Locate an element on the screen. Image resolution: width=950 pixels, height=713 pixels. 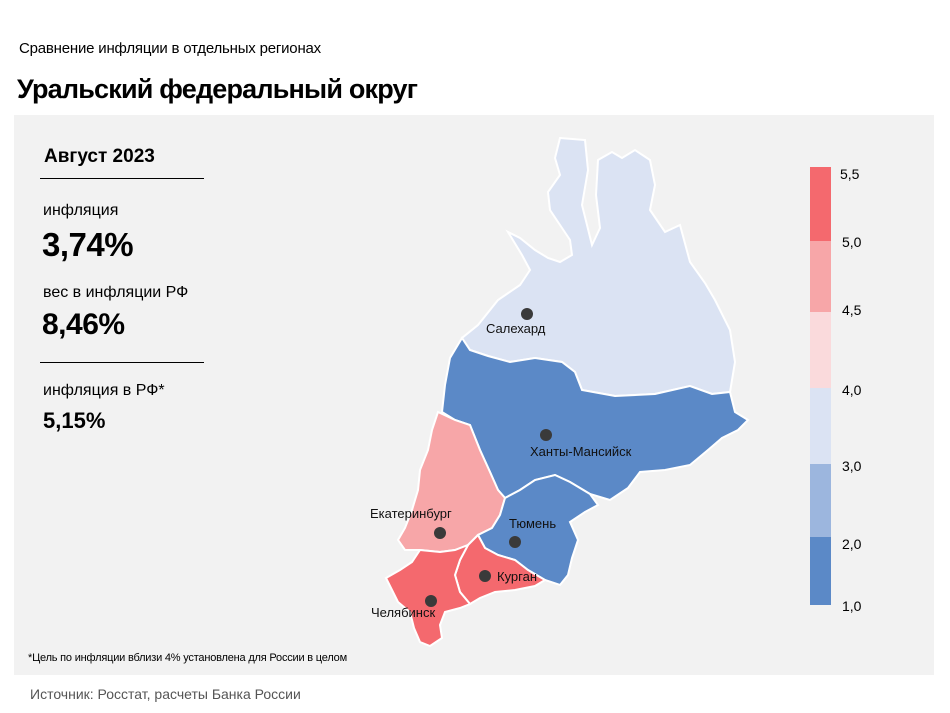
source-note: Источник: Росстат, расчеты Банка России is located at coordinates (165, 694).